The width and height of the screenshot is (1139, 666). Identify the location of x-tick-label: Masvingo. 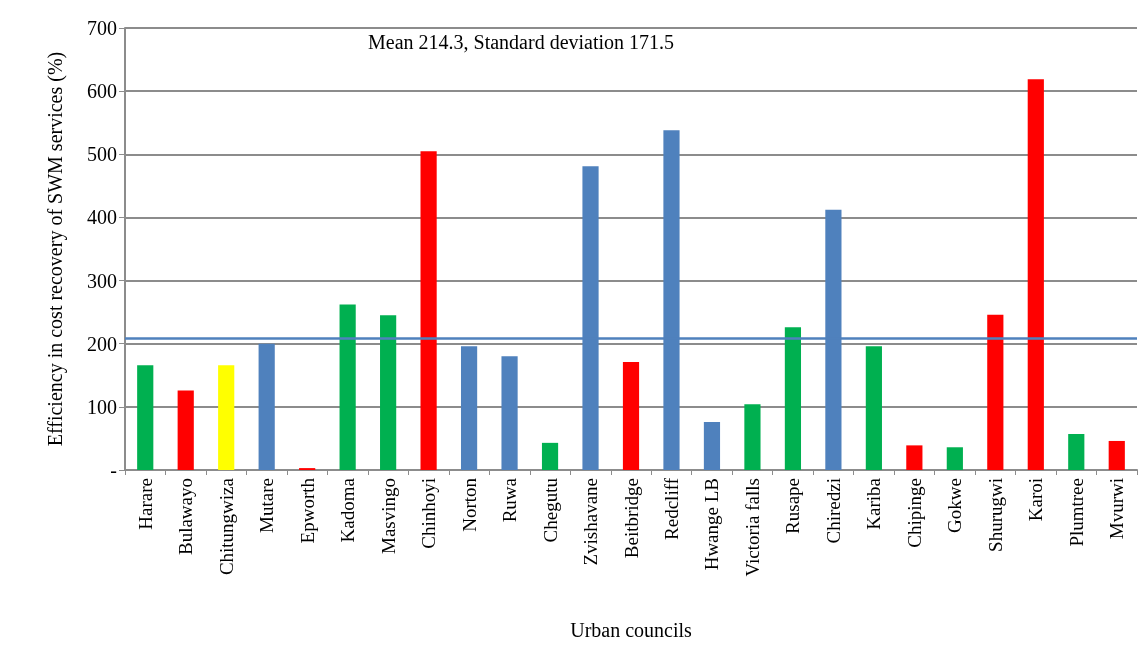
(388, 516).